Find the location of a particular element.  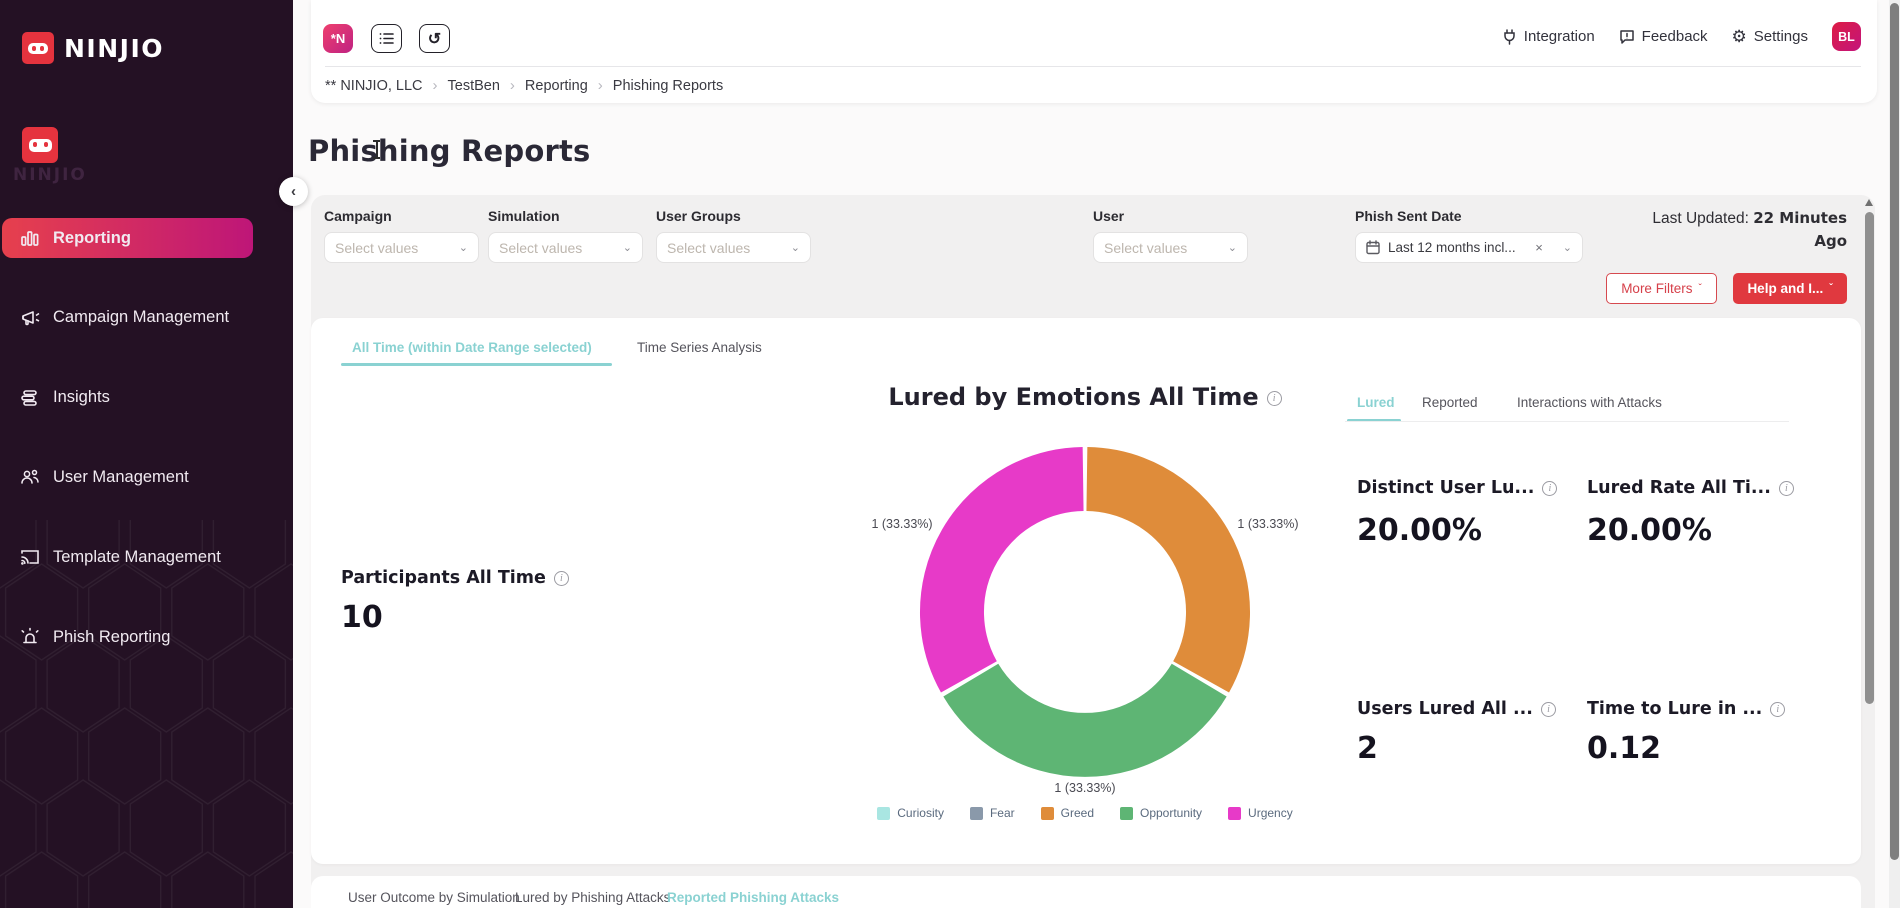

chart-legend: Curiosity Fear Greed Opportunity Urgency is located at coordinates (1085, 813).